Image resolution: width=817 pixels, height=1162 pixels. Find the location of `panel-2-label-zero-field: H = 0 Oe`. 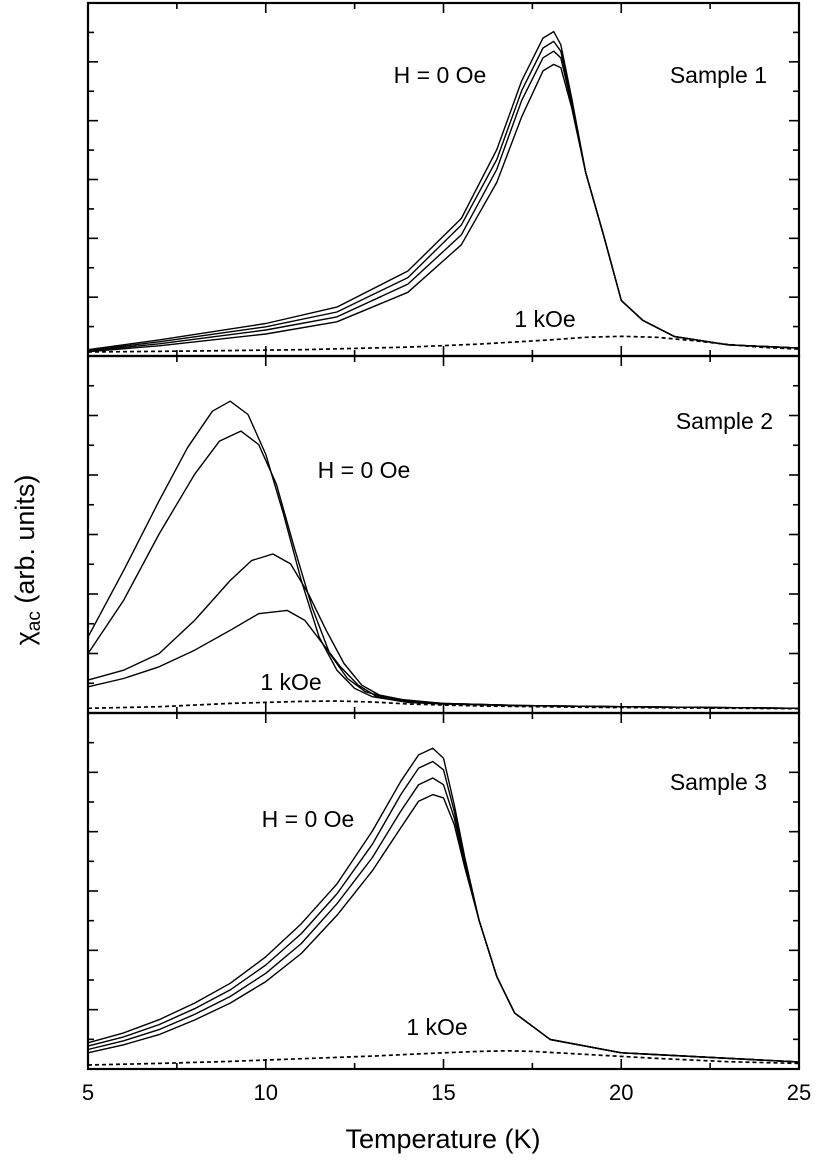

panel-2-label-zero-field: H = 0 Oe is located at coordinates (364, 470).